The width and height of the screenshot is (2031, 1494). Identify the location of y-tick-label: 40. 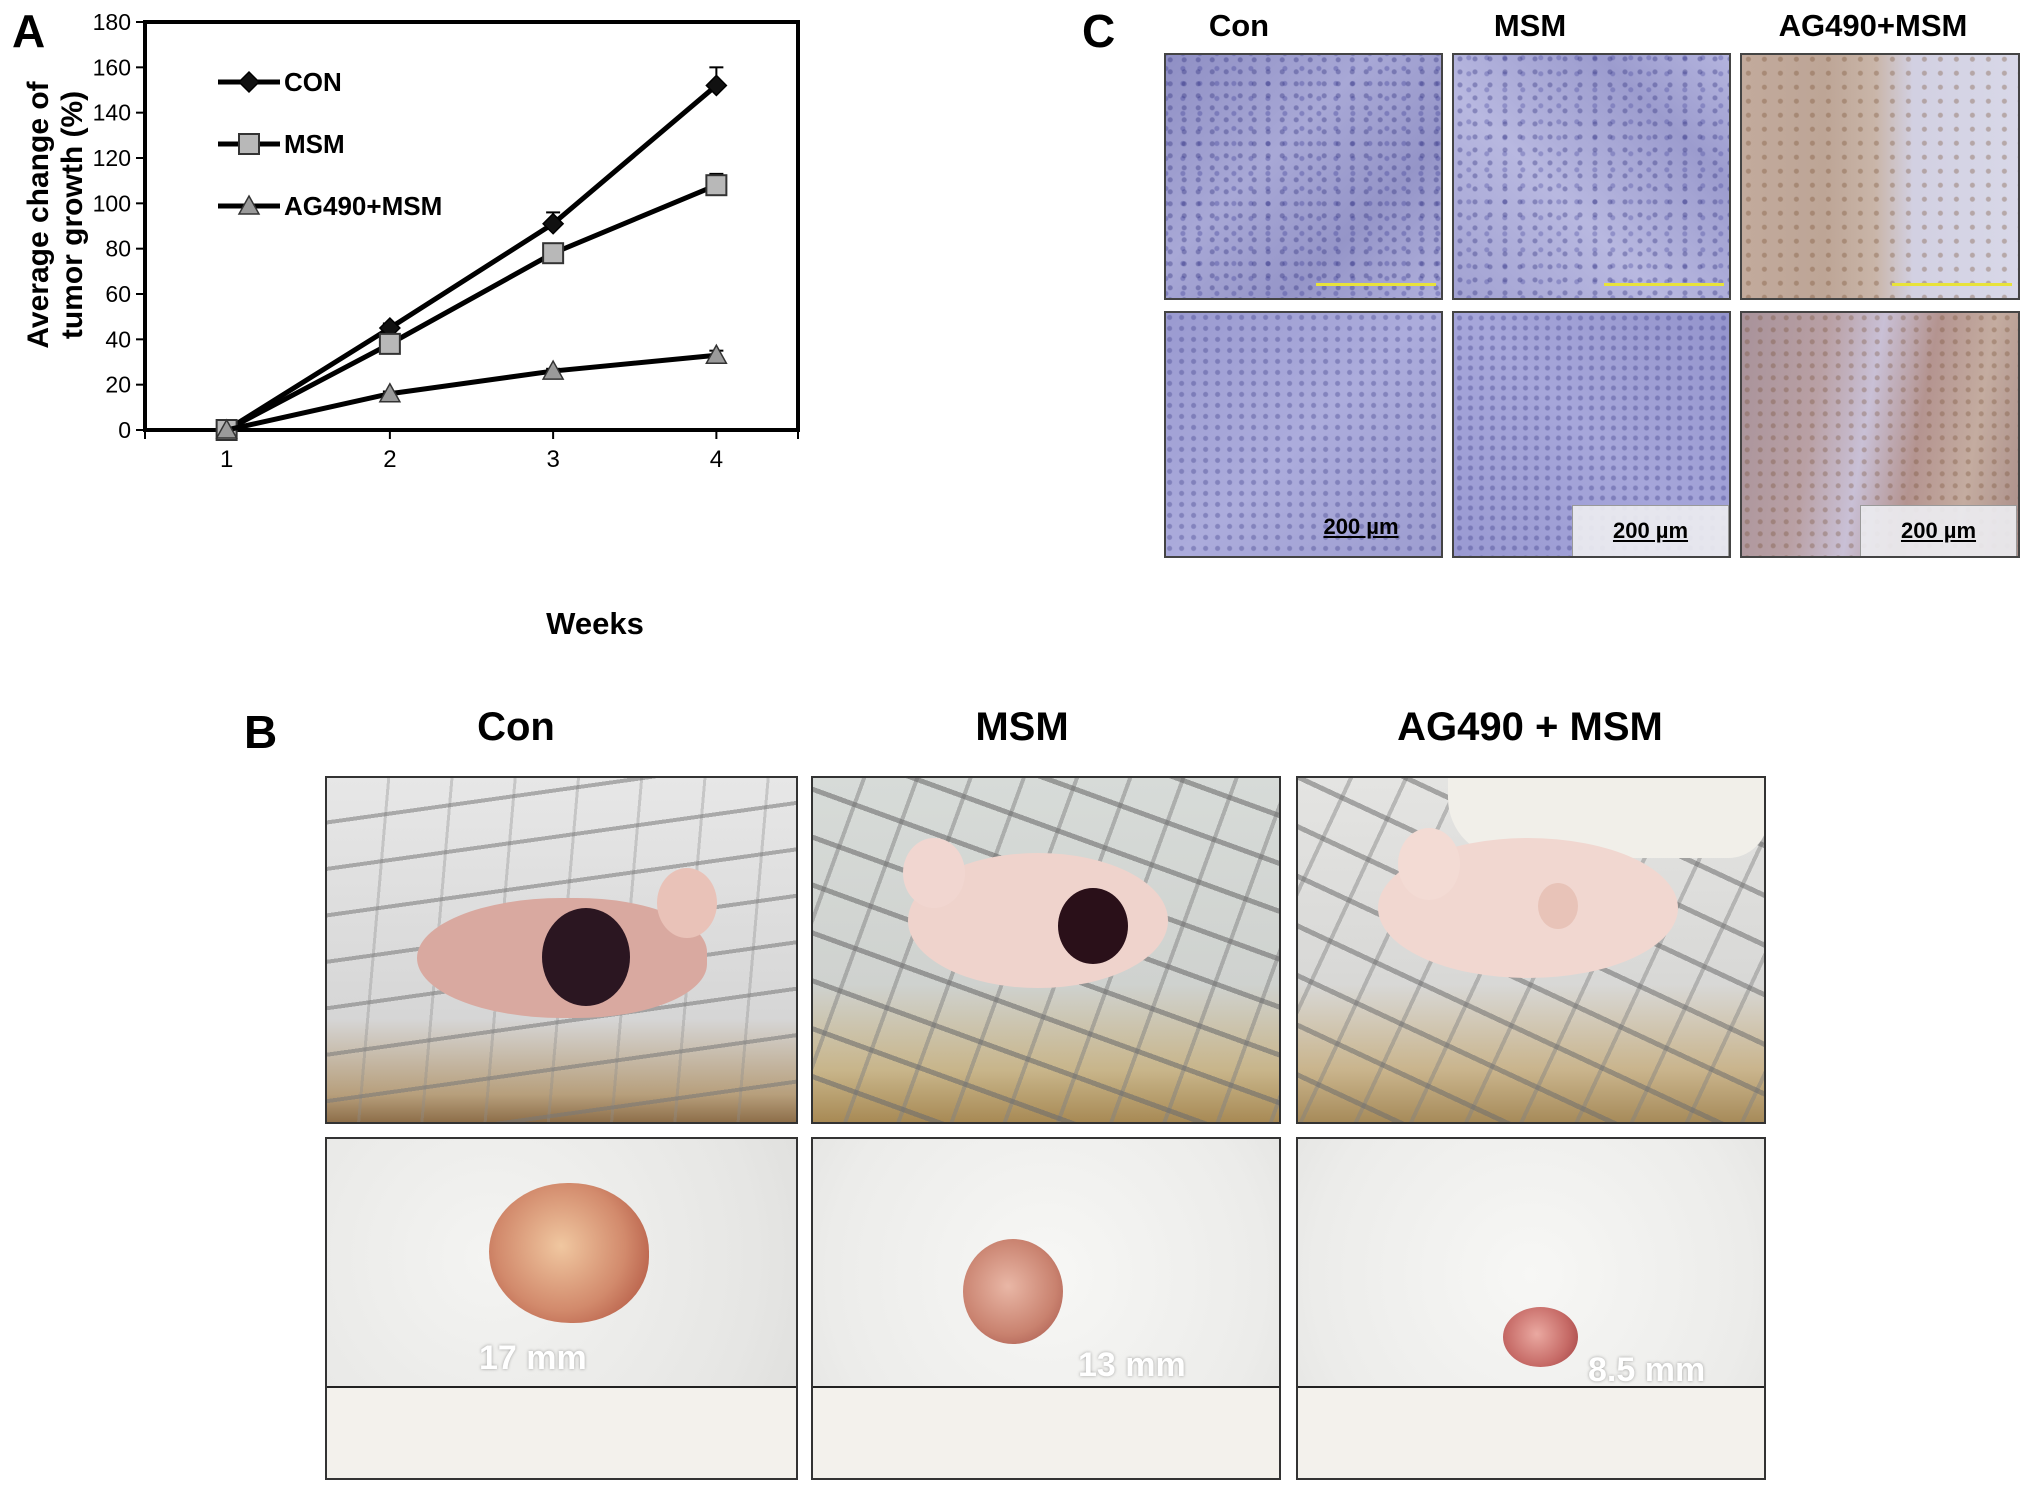
(118, 339).